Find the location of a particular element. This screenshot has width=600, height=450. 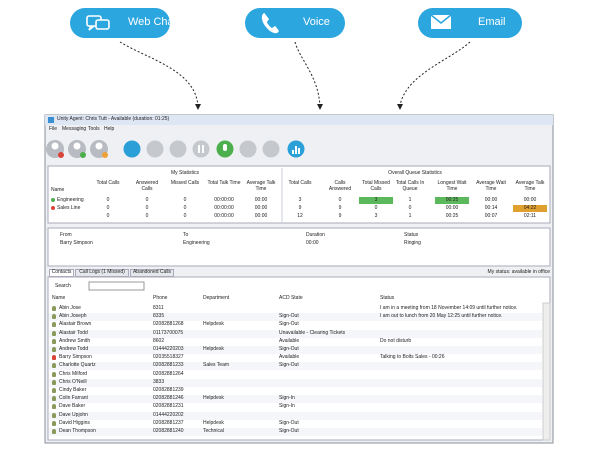

contact-column-header: ACD State is located at coordinates (291, 298).